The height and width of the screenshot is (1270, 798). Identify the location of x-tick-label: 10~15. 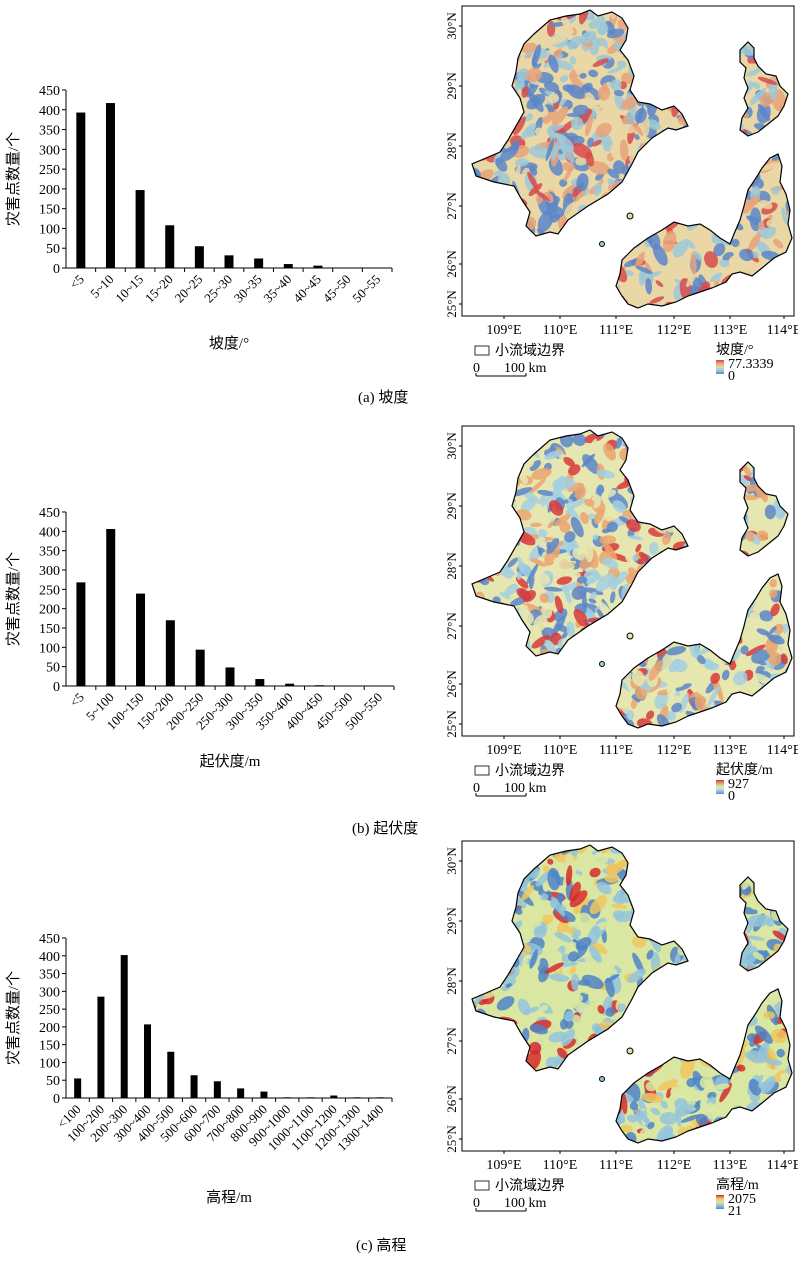
(129, 289).